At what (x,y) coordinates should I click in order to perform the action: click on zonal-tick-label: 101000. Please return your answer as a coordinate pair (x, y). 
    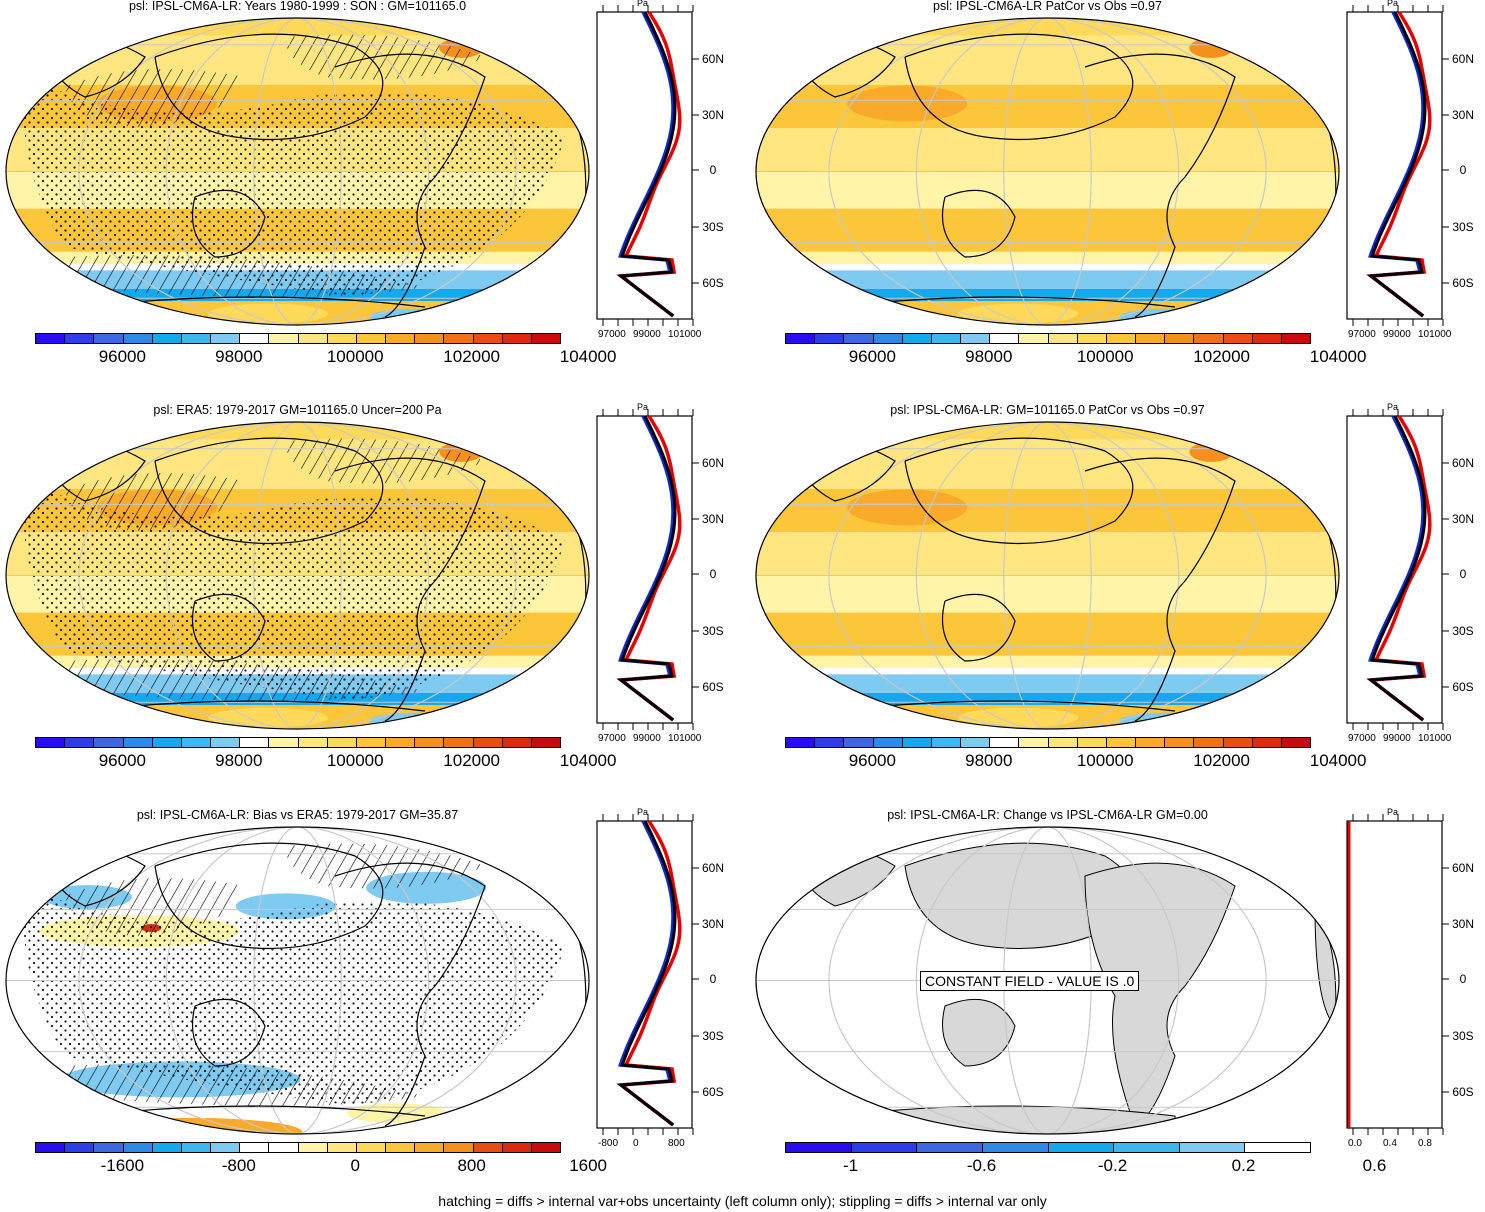
    Looking at the image, I should click on (1435, 738).